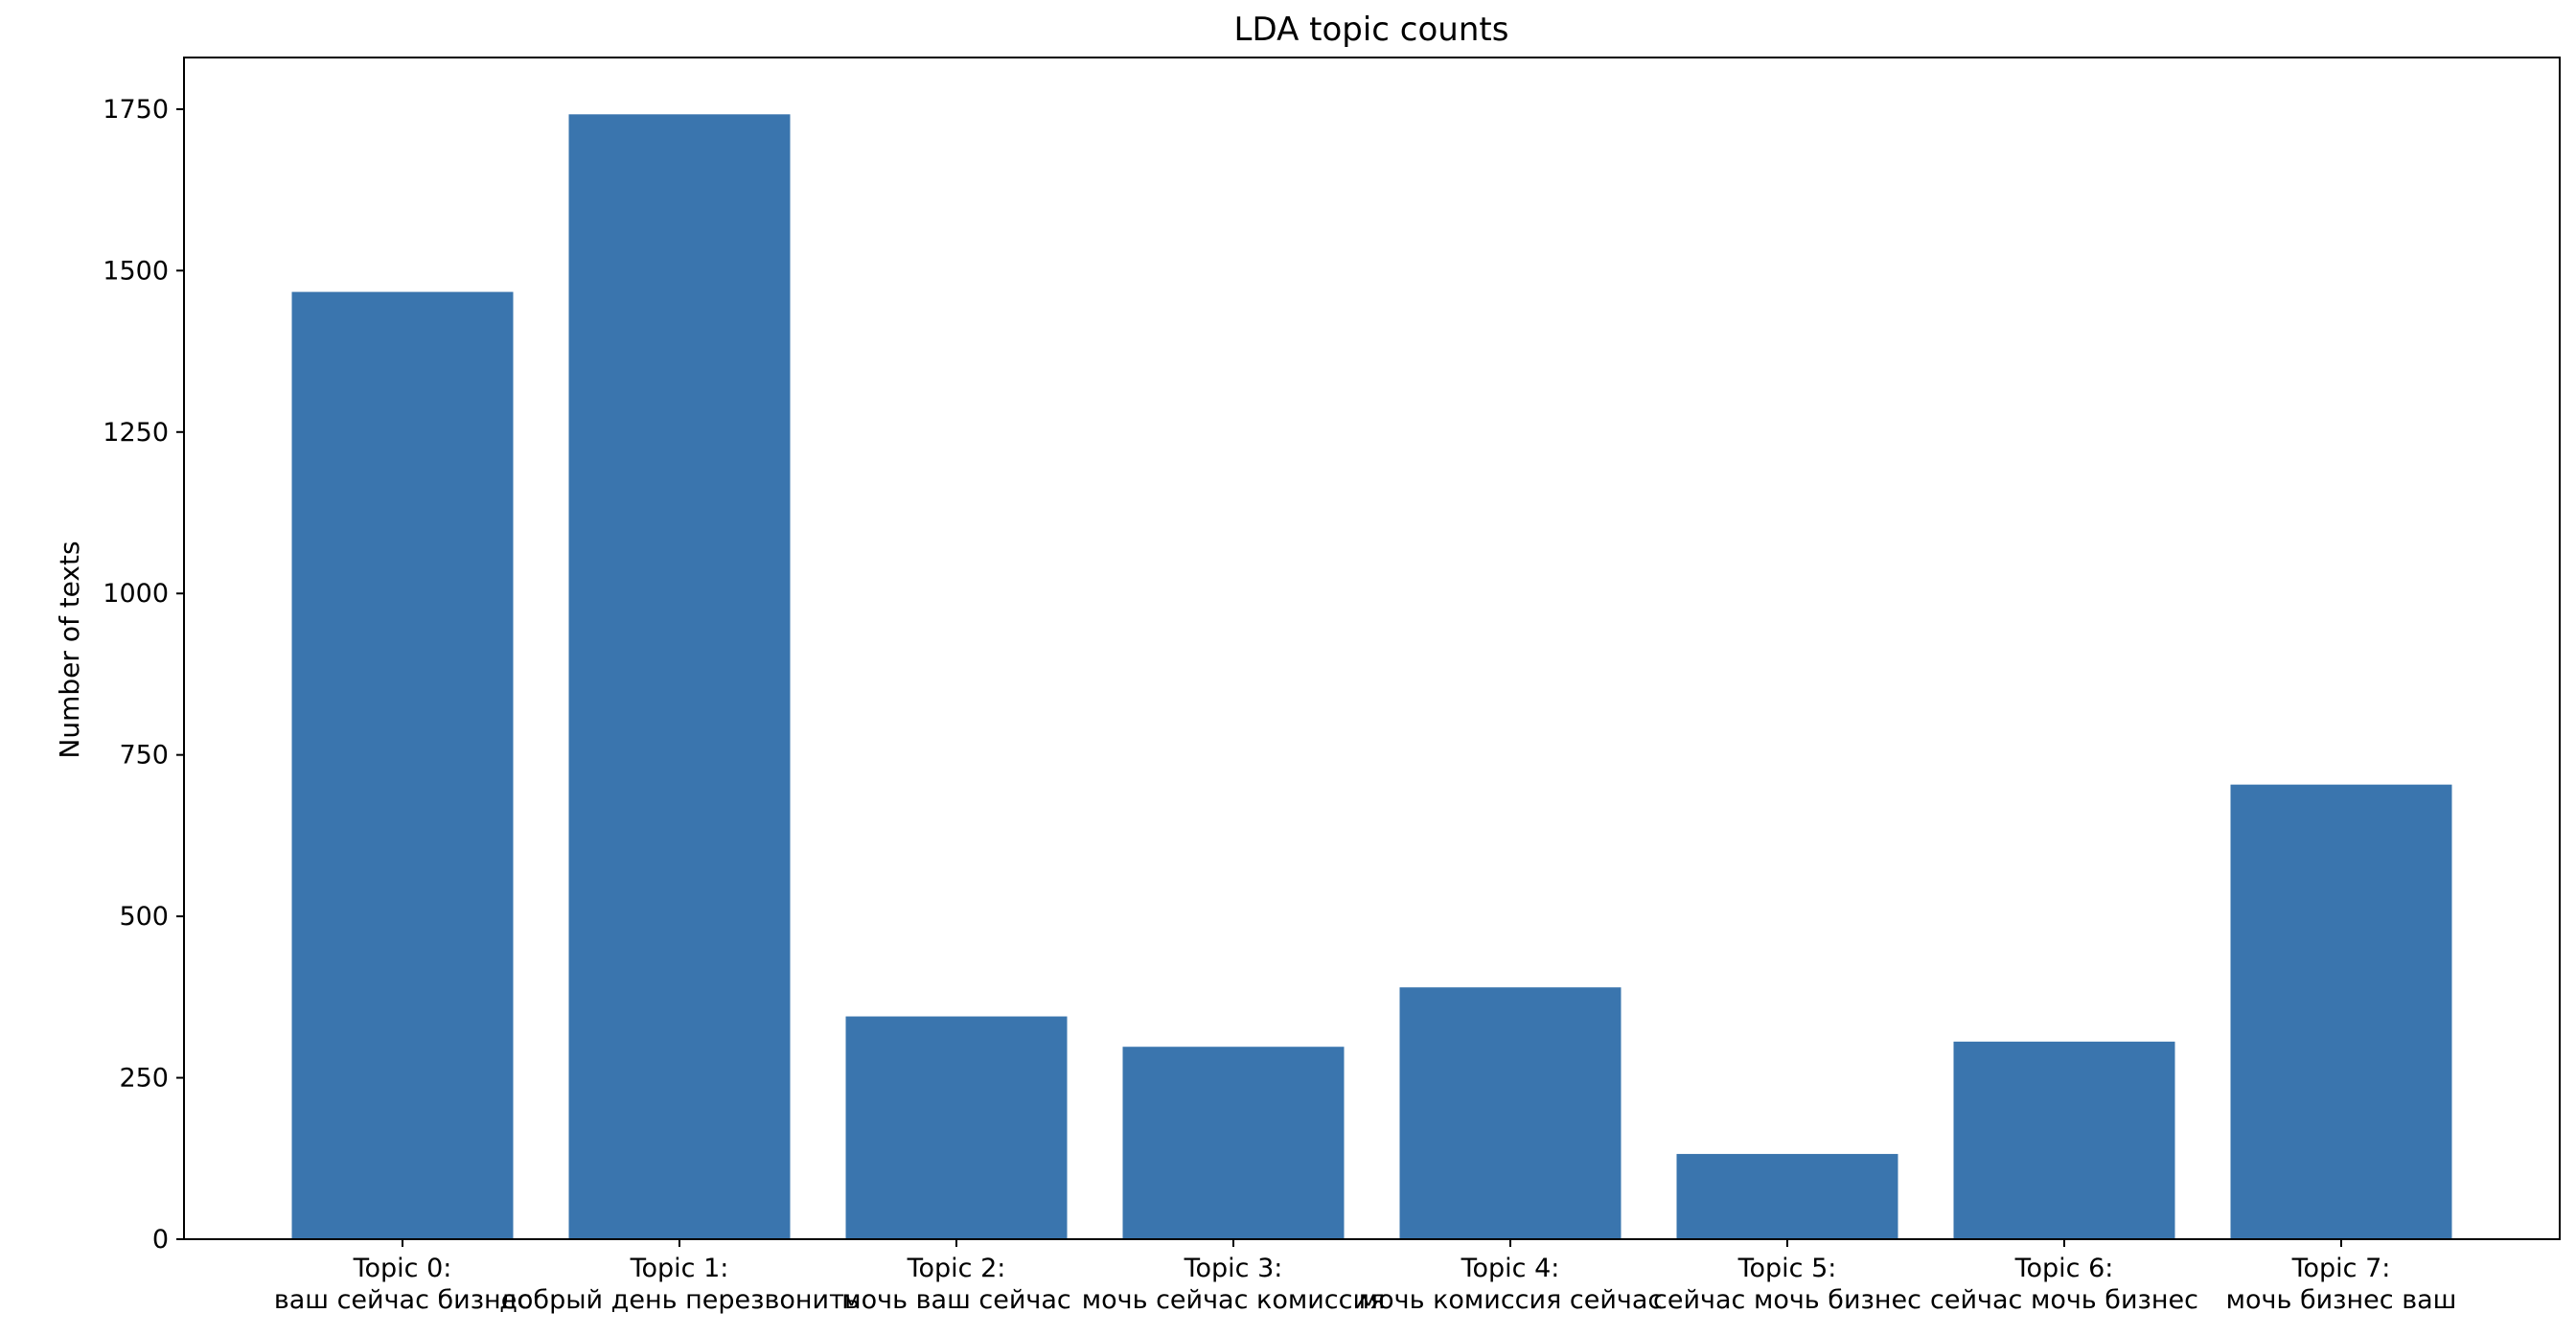  Describe the element at coordinates (136, 594) in the screenshot. I see `y-tick-label: 1000` at that location.